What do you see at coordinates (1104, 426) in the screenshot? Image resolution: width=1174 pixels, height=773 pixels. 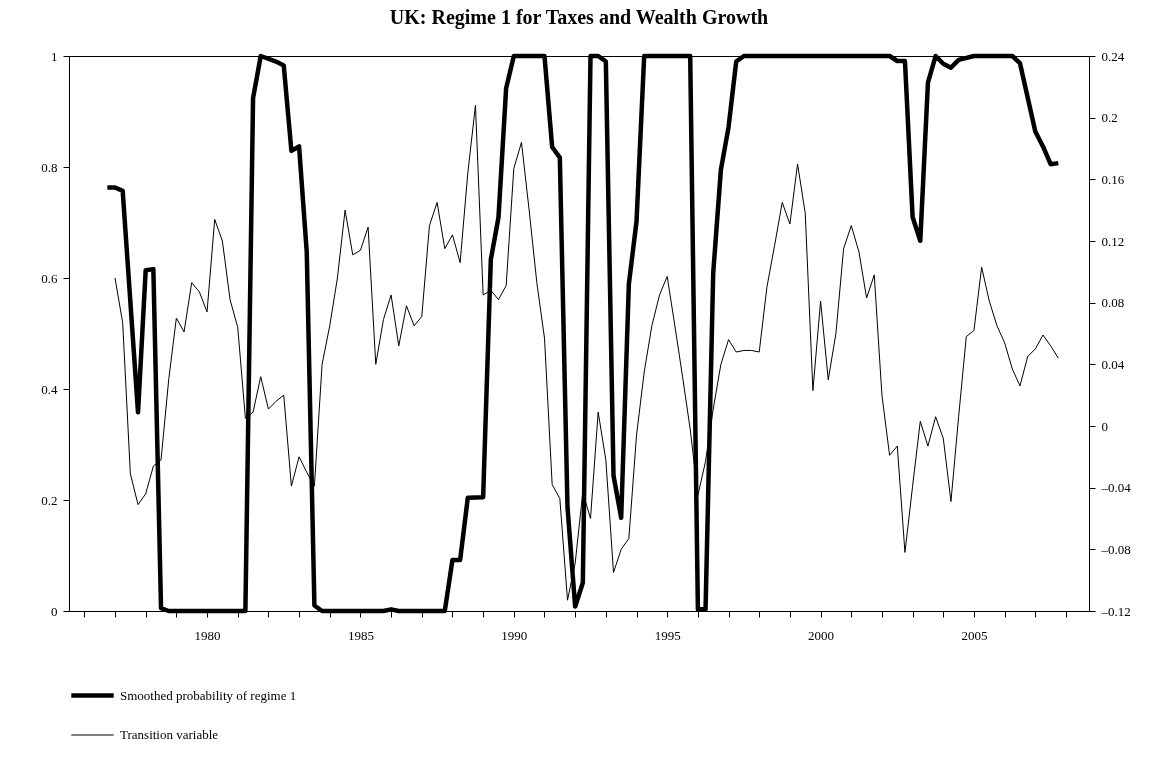 I see `y2-tick-label: 0` at bounding box center [1104, 426].